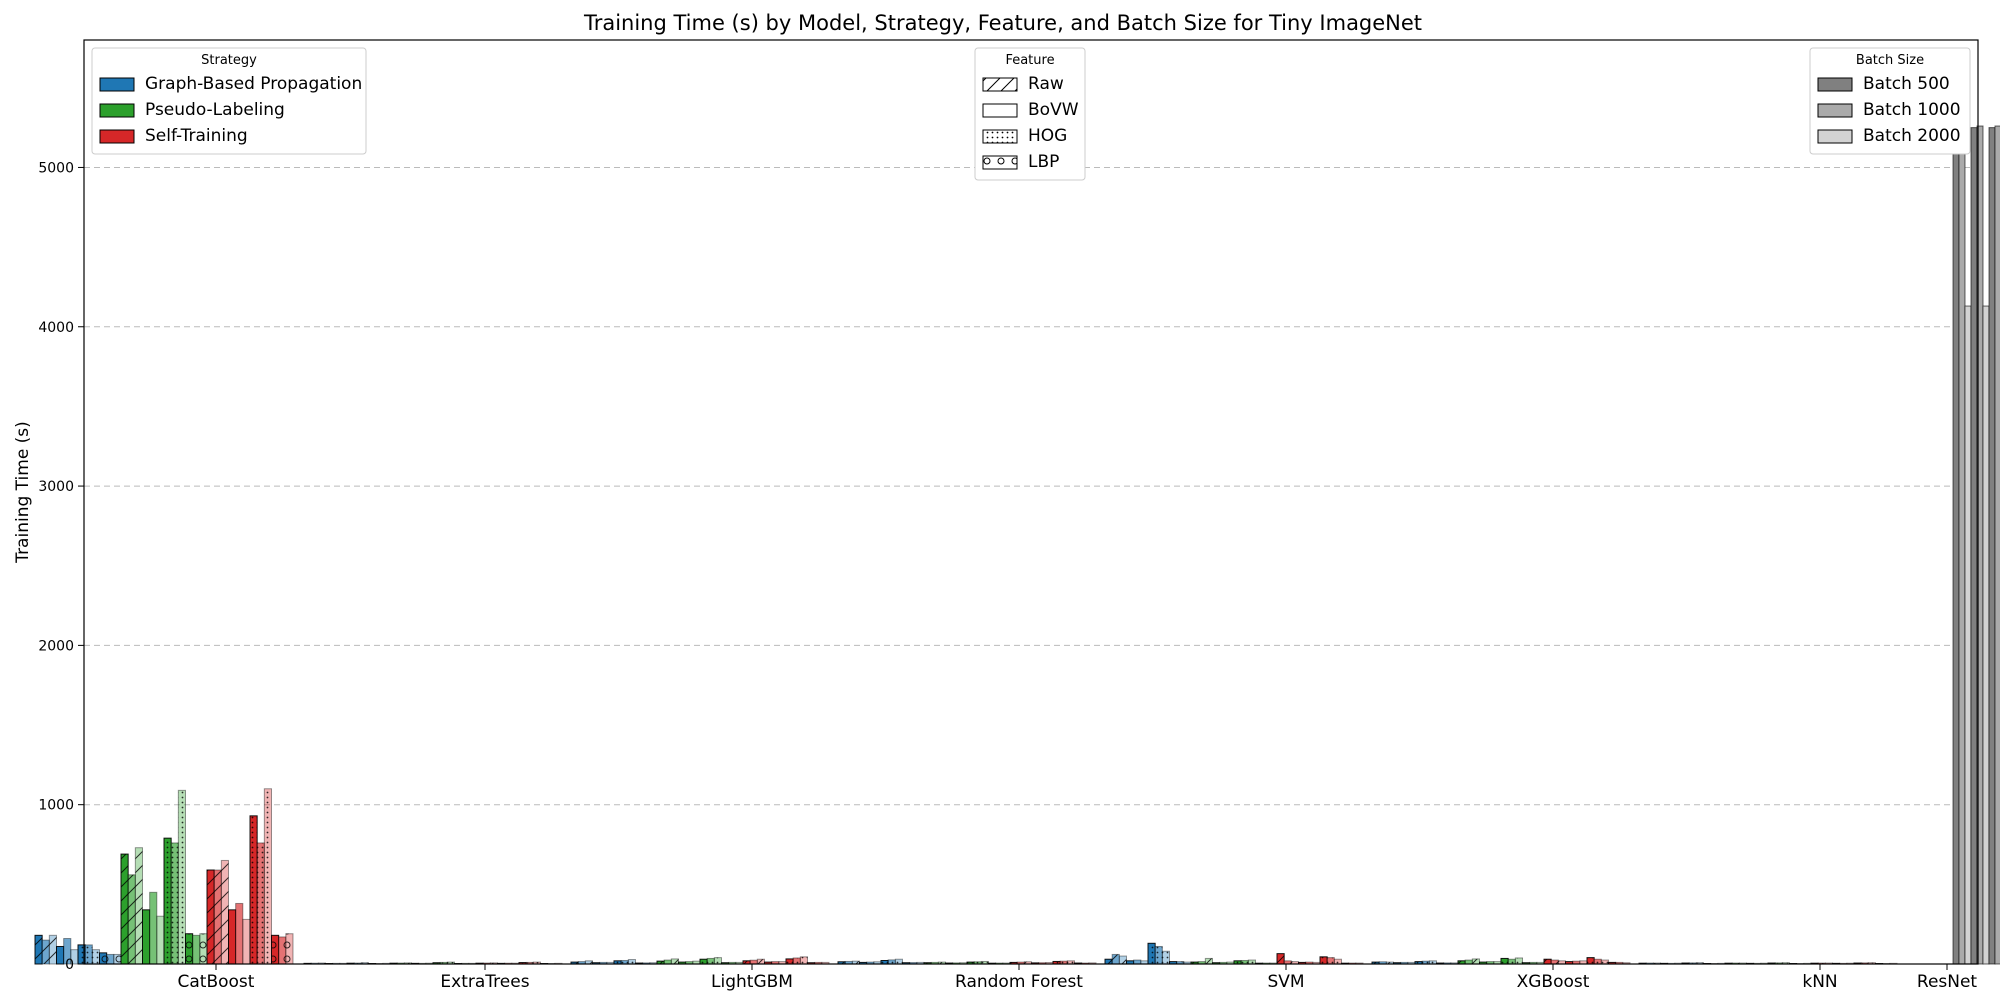 The width and height of the screenshot is (2000, 1000). What do you see at coordinates (1912, 110) in the screenshot?
I see `legend-label: Batch 1000` at bounding box center [1912, 110].